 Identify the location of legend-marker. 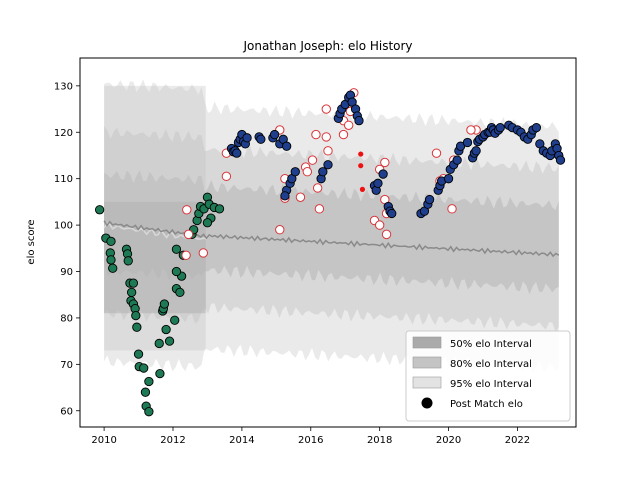
(427, 403).